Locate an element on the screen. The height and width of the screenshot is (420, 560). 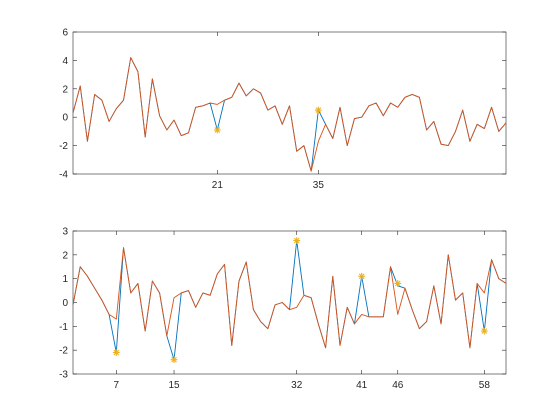
y-tick-label: -3 is located at coordinates (63, 375).